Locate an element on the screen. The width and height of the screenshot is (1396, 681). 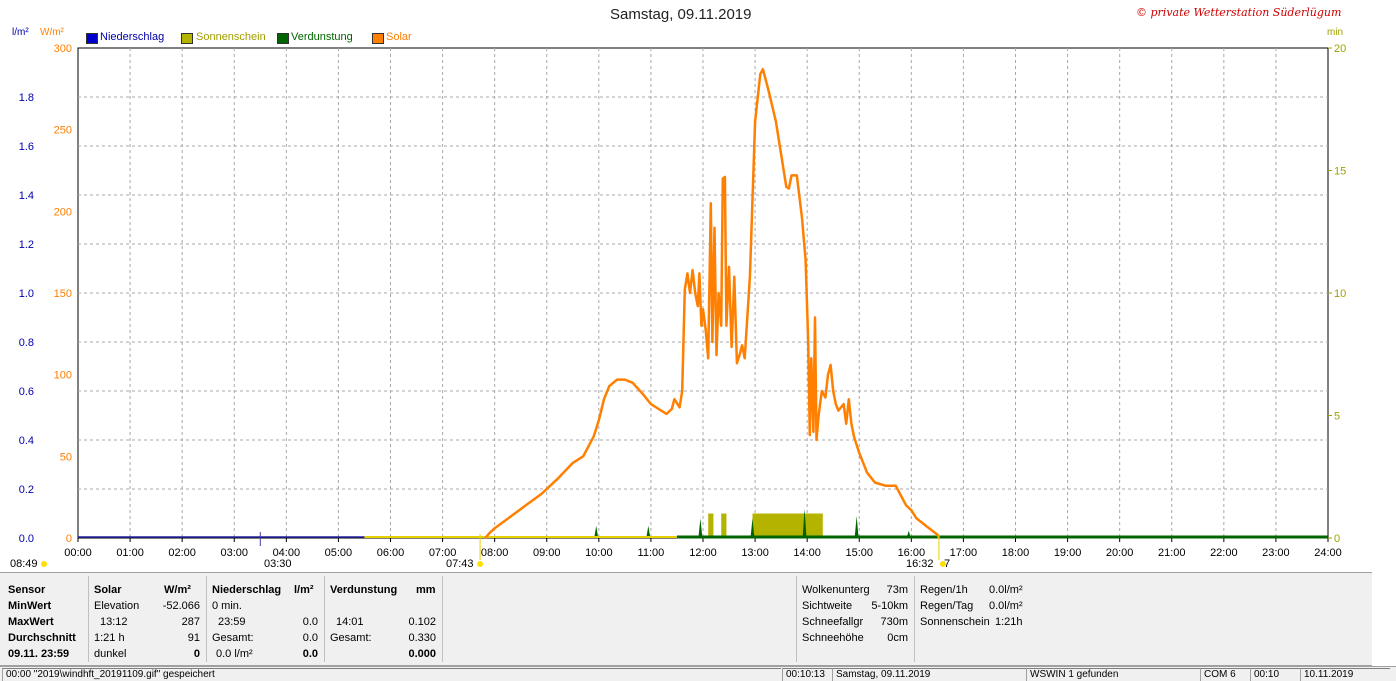
status-time: 00:10:13 is located at coordinates (807, 674).